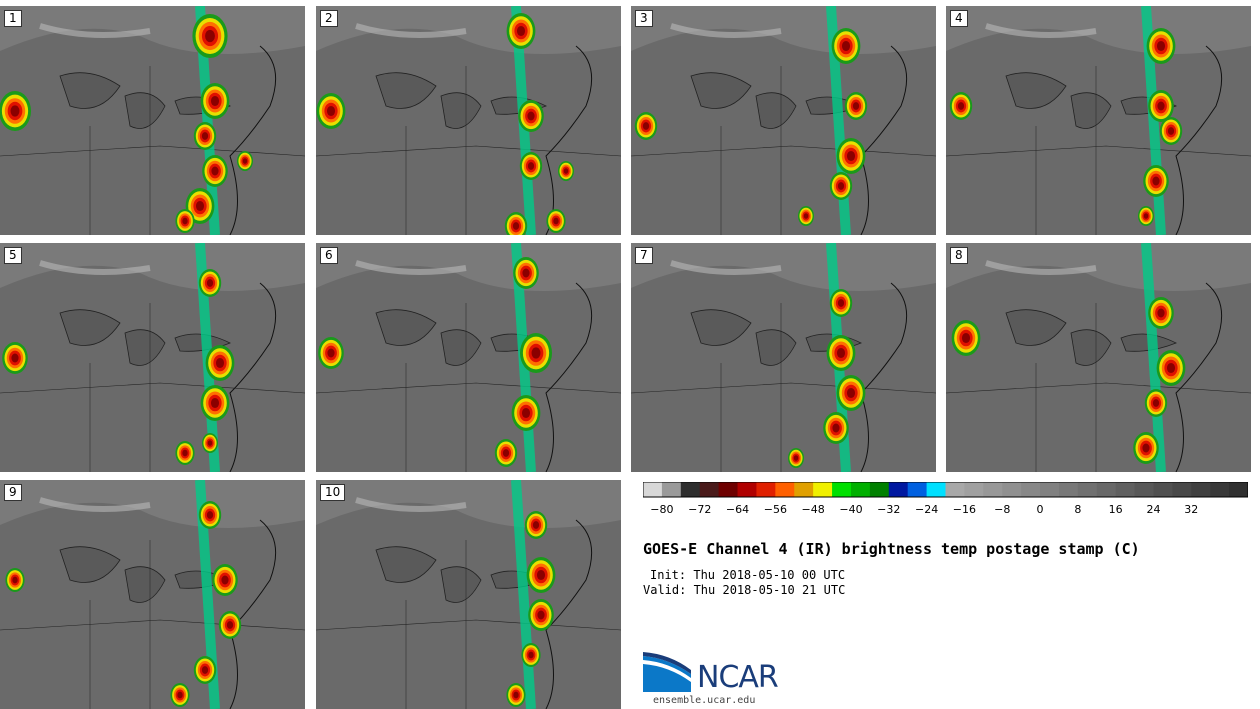  Describe the element at coordinates (13, 18) in the screenshot. I see `panel-number-label: 1` at that location.